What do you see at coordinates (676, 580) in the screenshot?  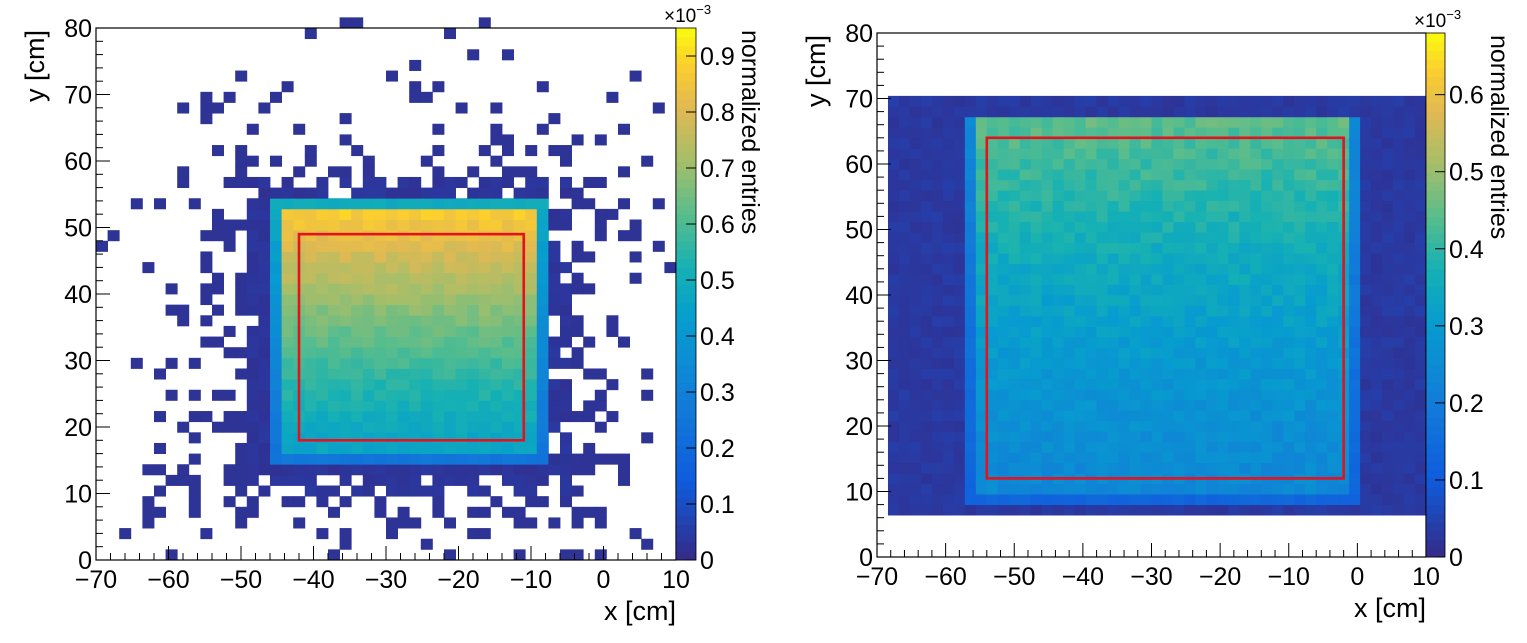 I see `x-tick-label: 10` at bounding box center [676, 580].